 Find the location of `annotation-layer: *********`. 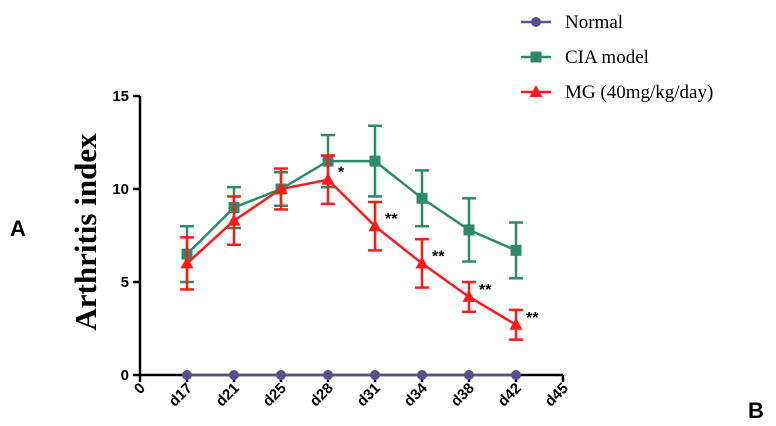

annotation-layer: ********* is located at coordinates (438, 246).